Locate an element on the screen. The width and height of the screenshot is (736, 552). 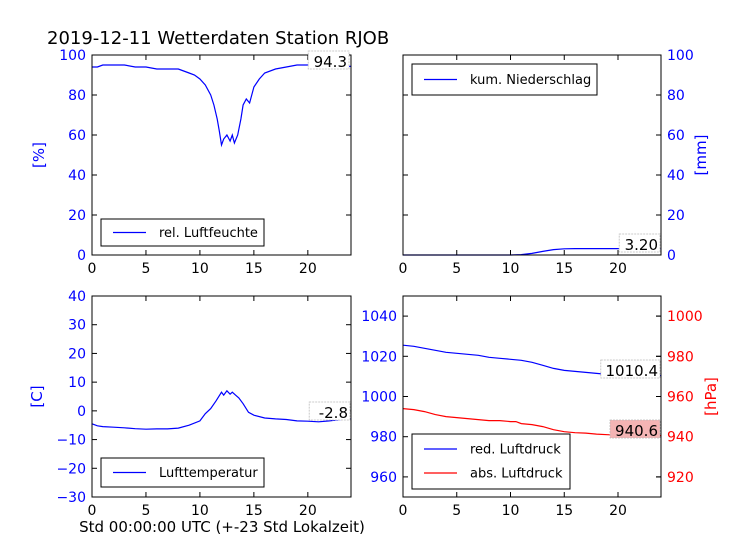
y-axis-label: [mm] is located at coordinates (701, 155).